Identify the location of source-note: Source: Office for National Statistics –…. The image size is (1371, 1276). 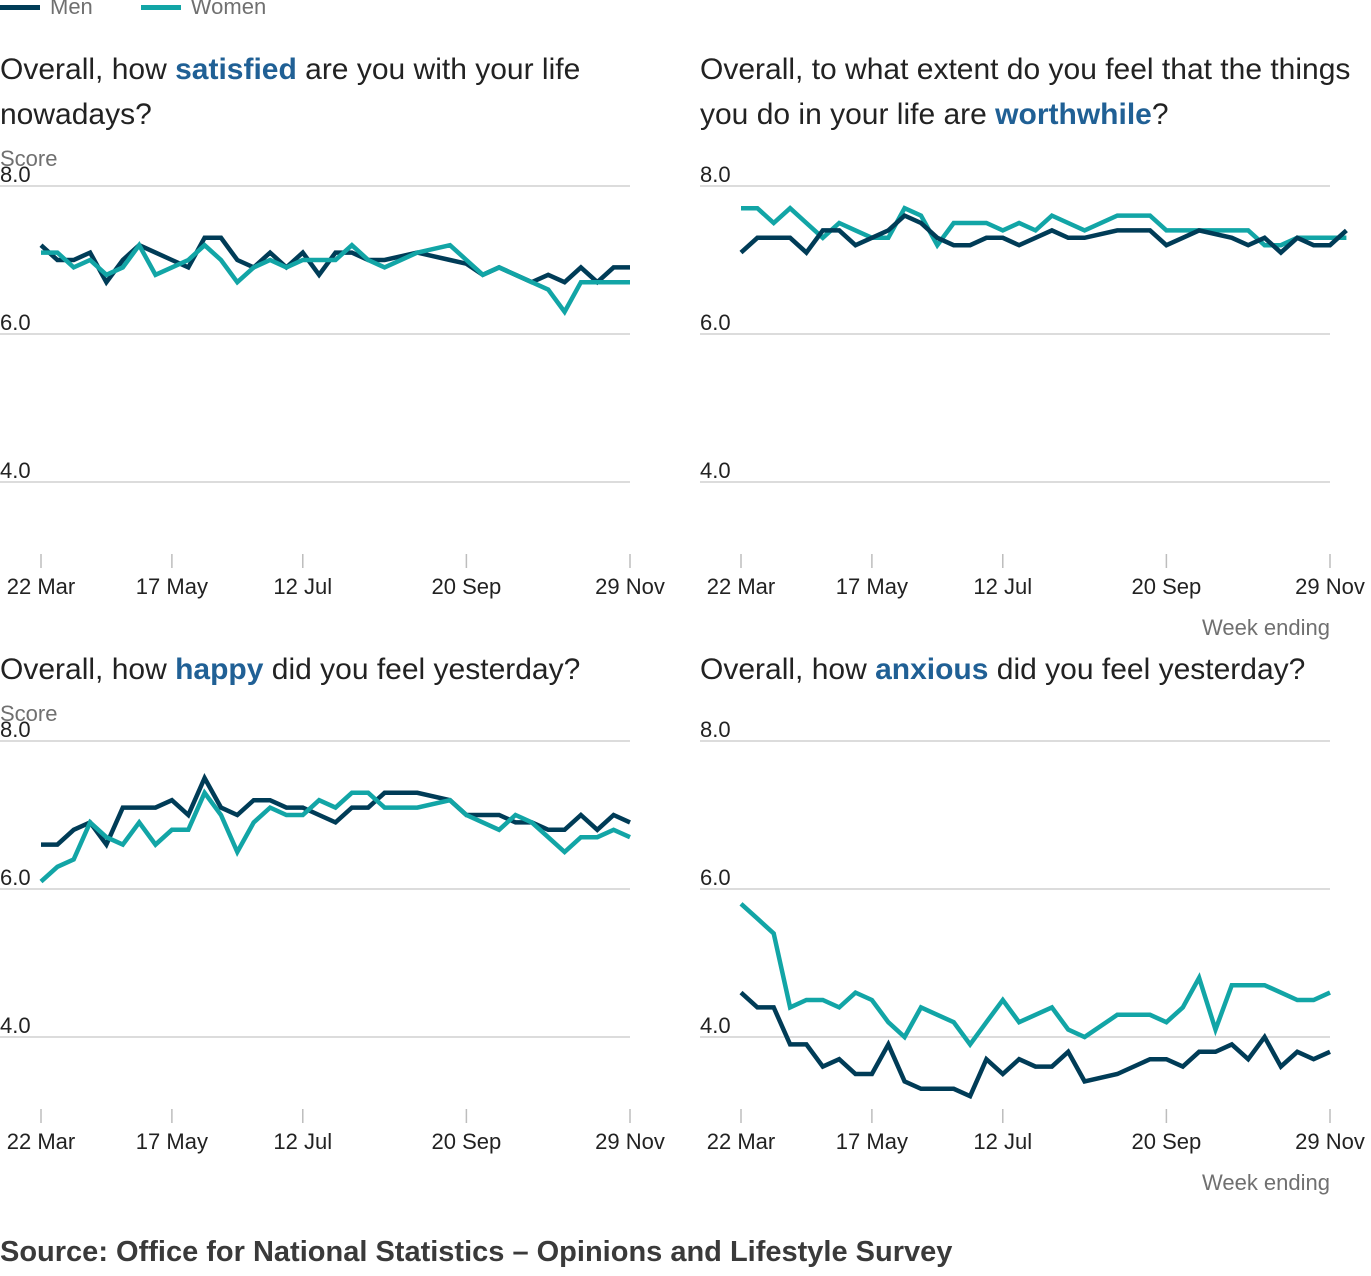
(476, 1252).